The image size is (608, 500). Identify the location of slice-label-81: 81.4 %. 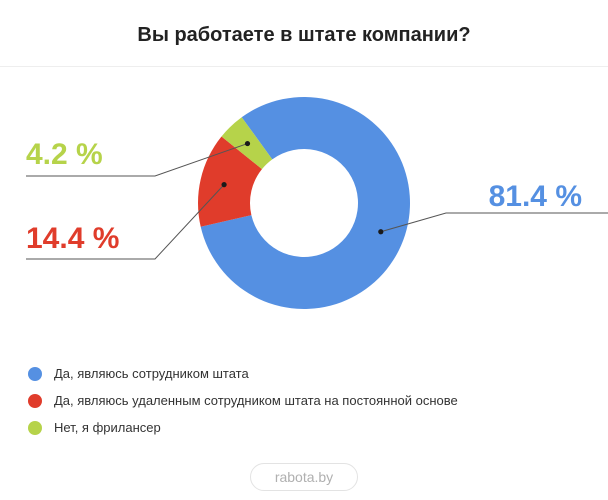
(535, 196).